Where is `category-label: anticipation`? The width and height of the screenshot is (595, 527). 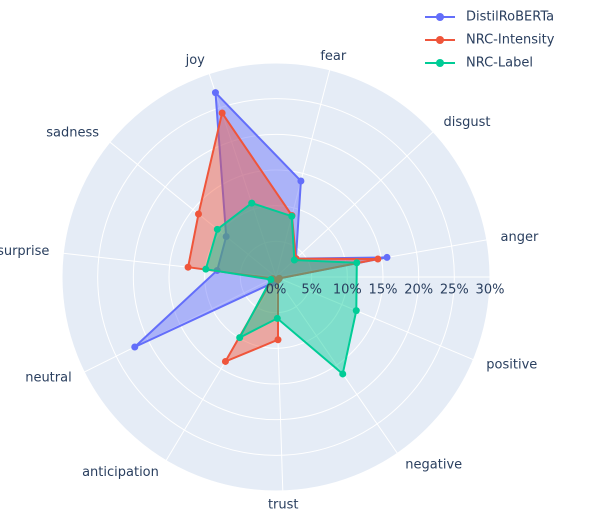 category-label: anticipation is located at coordinates (120, 472).